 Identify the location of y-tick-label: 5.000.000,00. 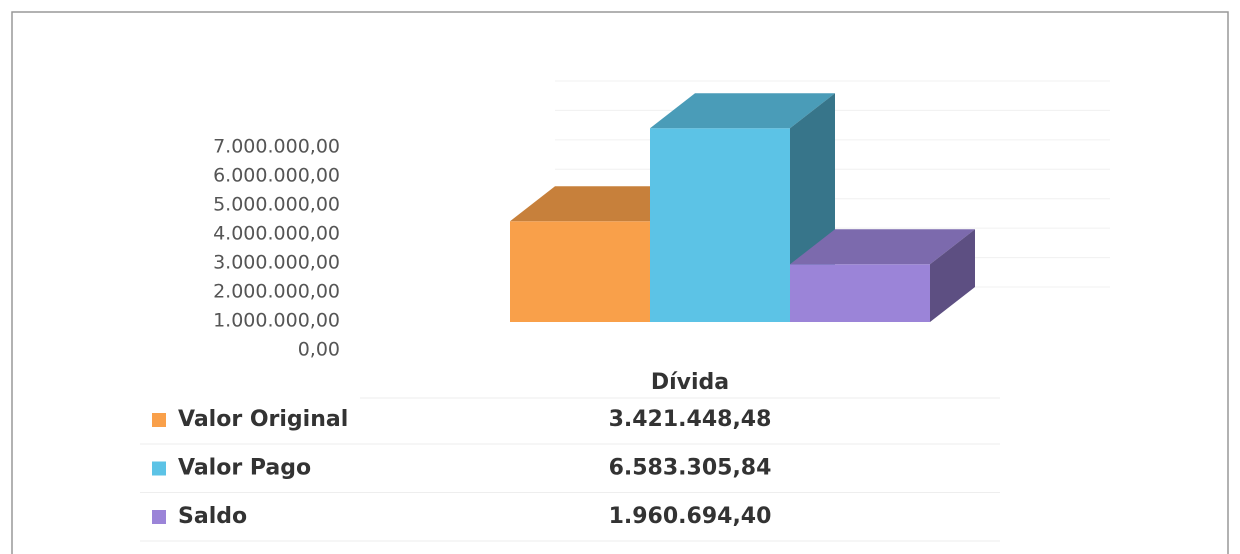
(276, 205).